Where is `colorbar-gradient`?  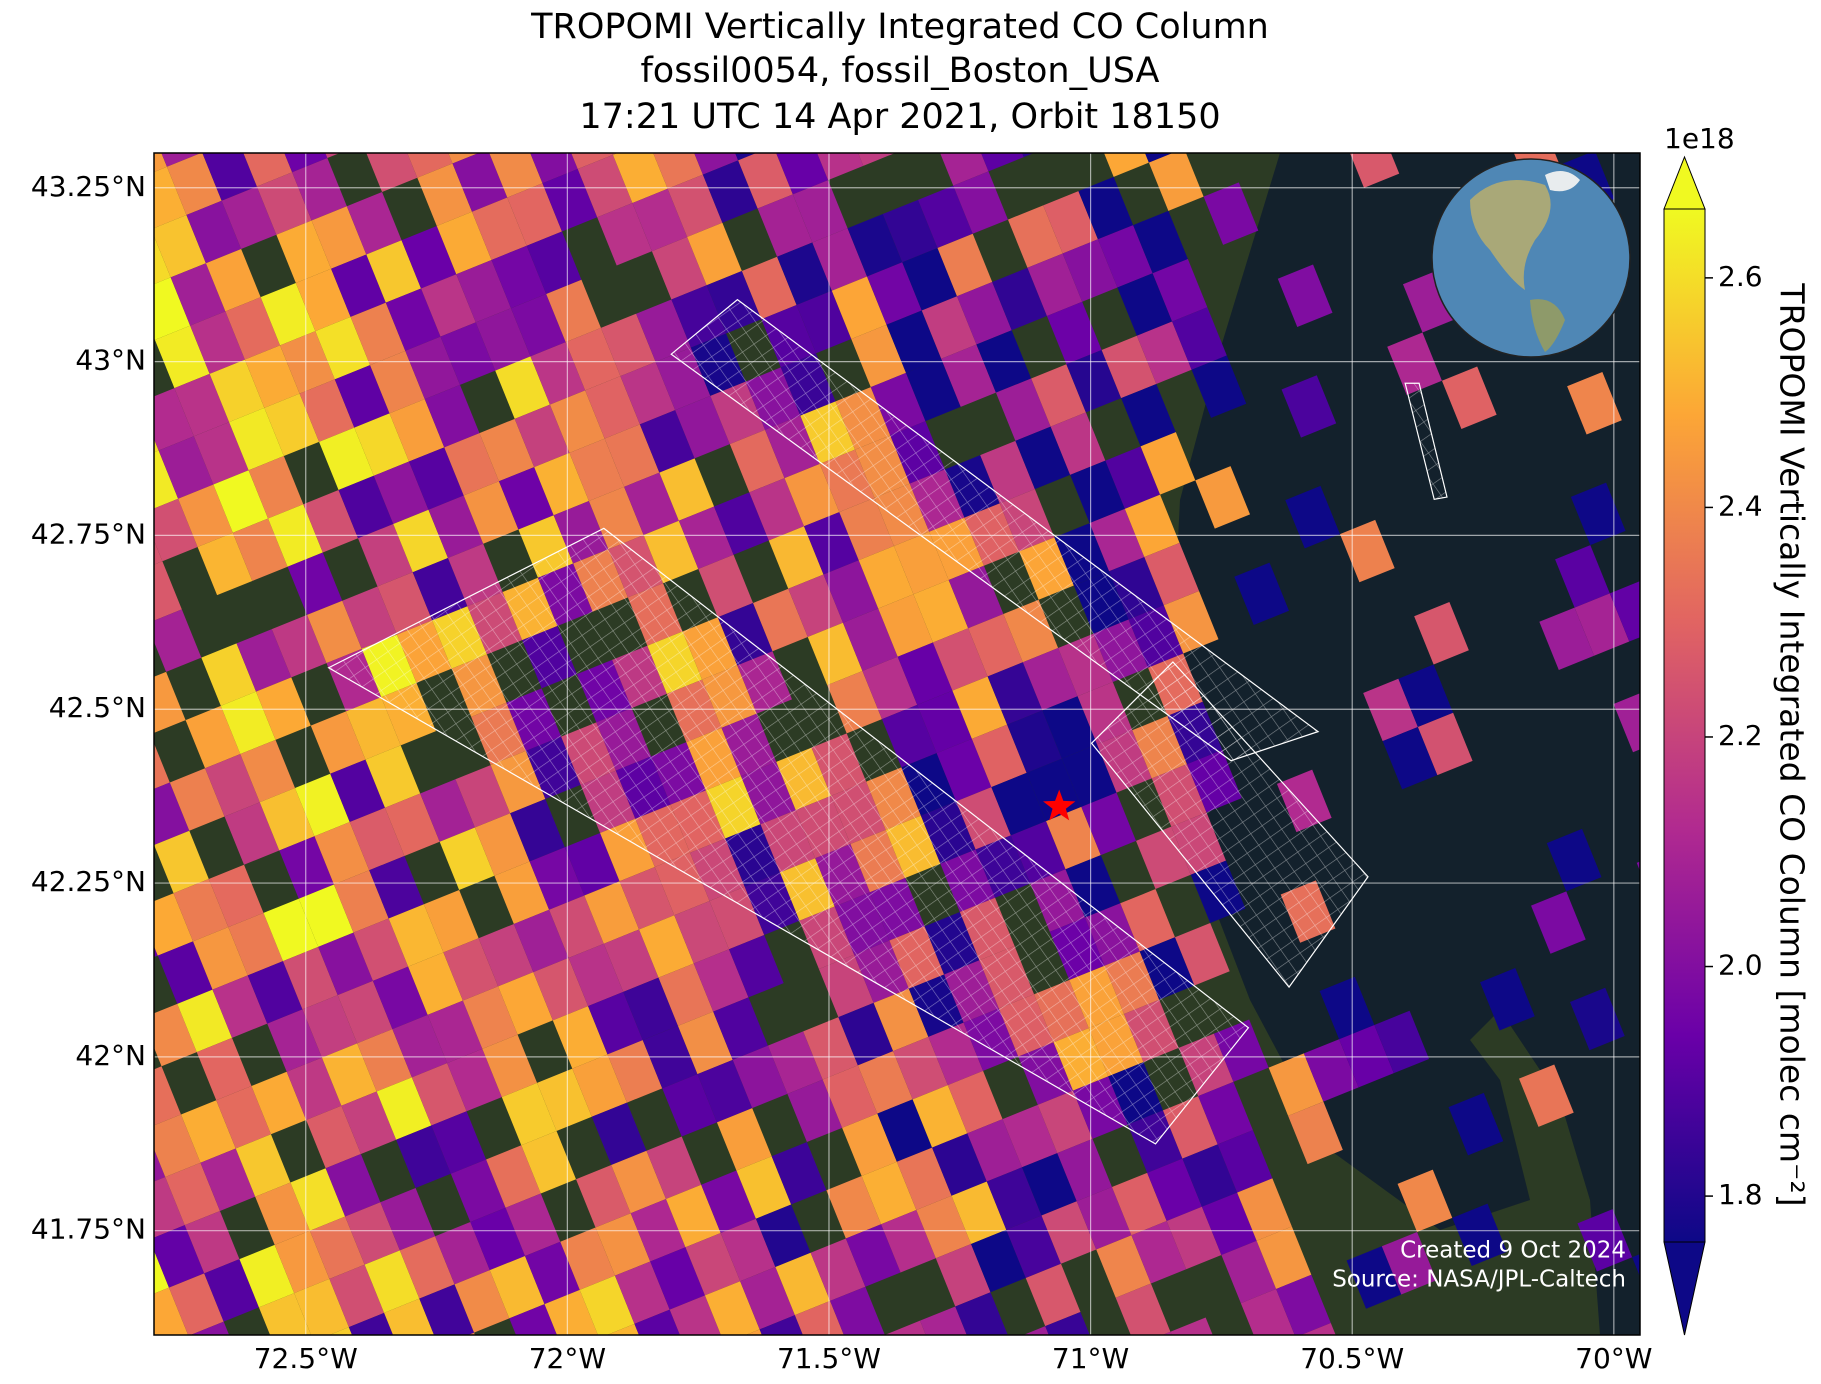 colorbar-gradient is located at coordinates (1684, 725).